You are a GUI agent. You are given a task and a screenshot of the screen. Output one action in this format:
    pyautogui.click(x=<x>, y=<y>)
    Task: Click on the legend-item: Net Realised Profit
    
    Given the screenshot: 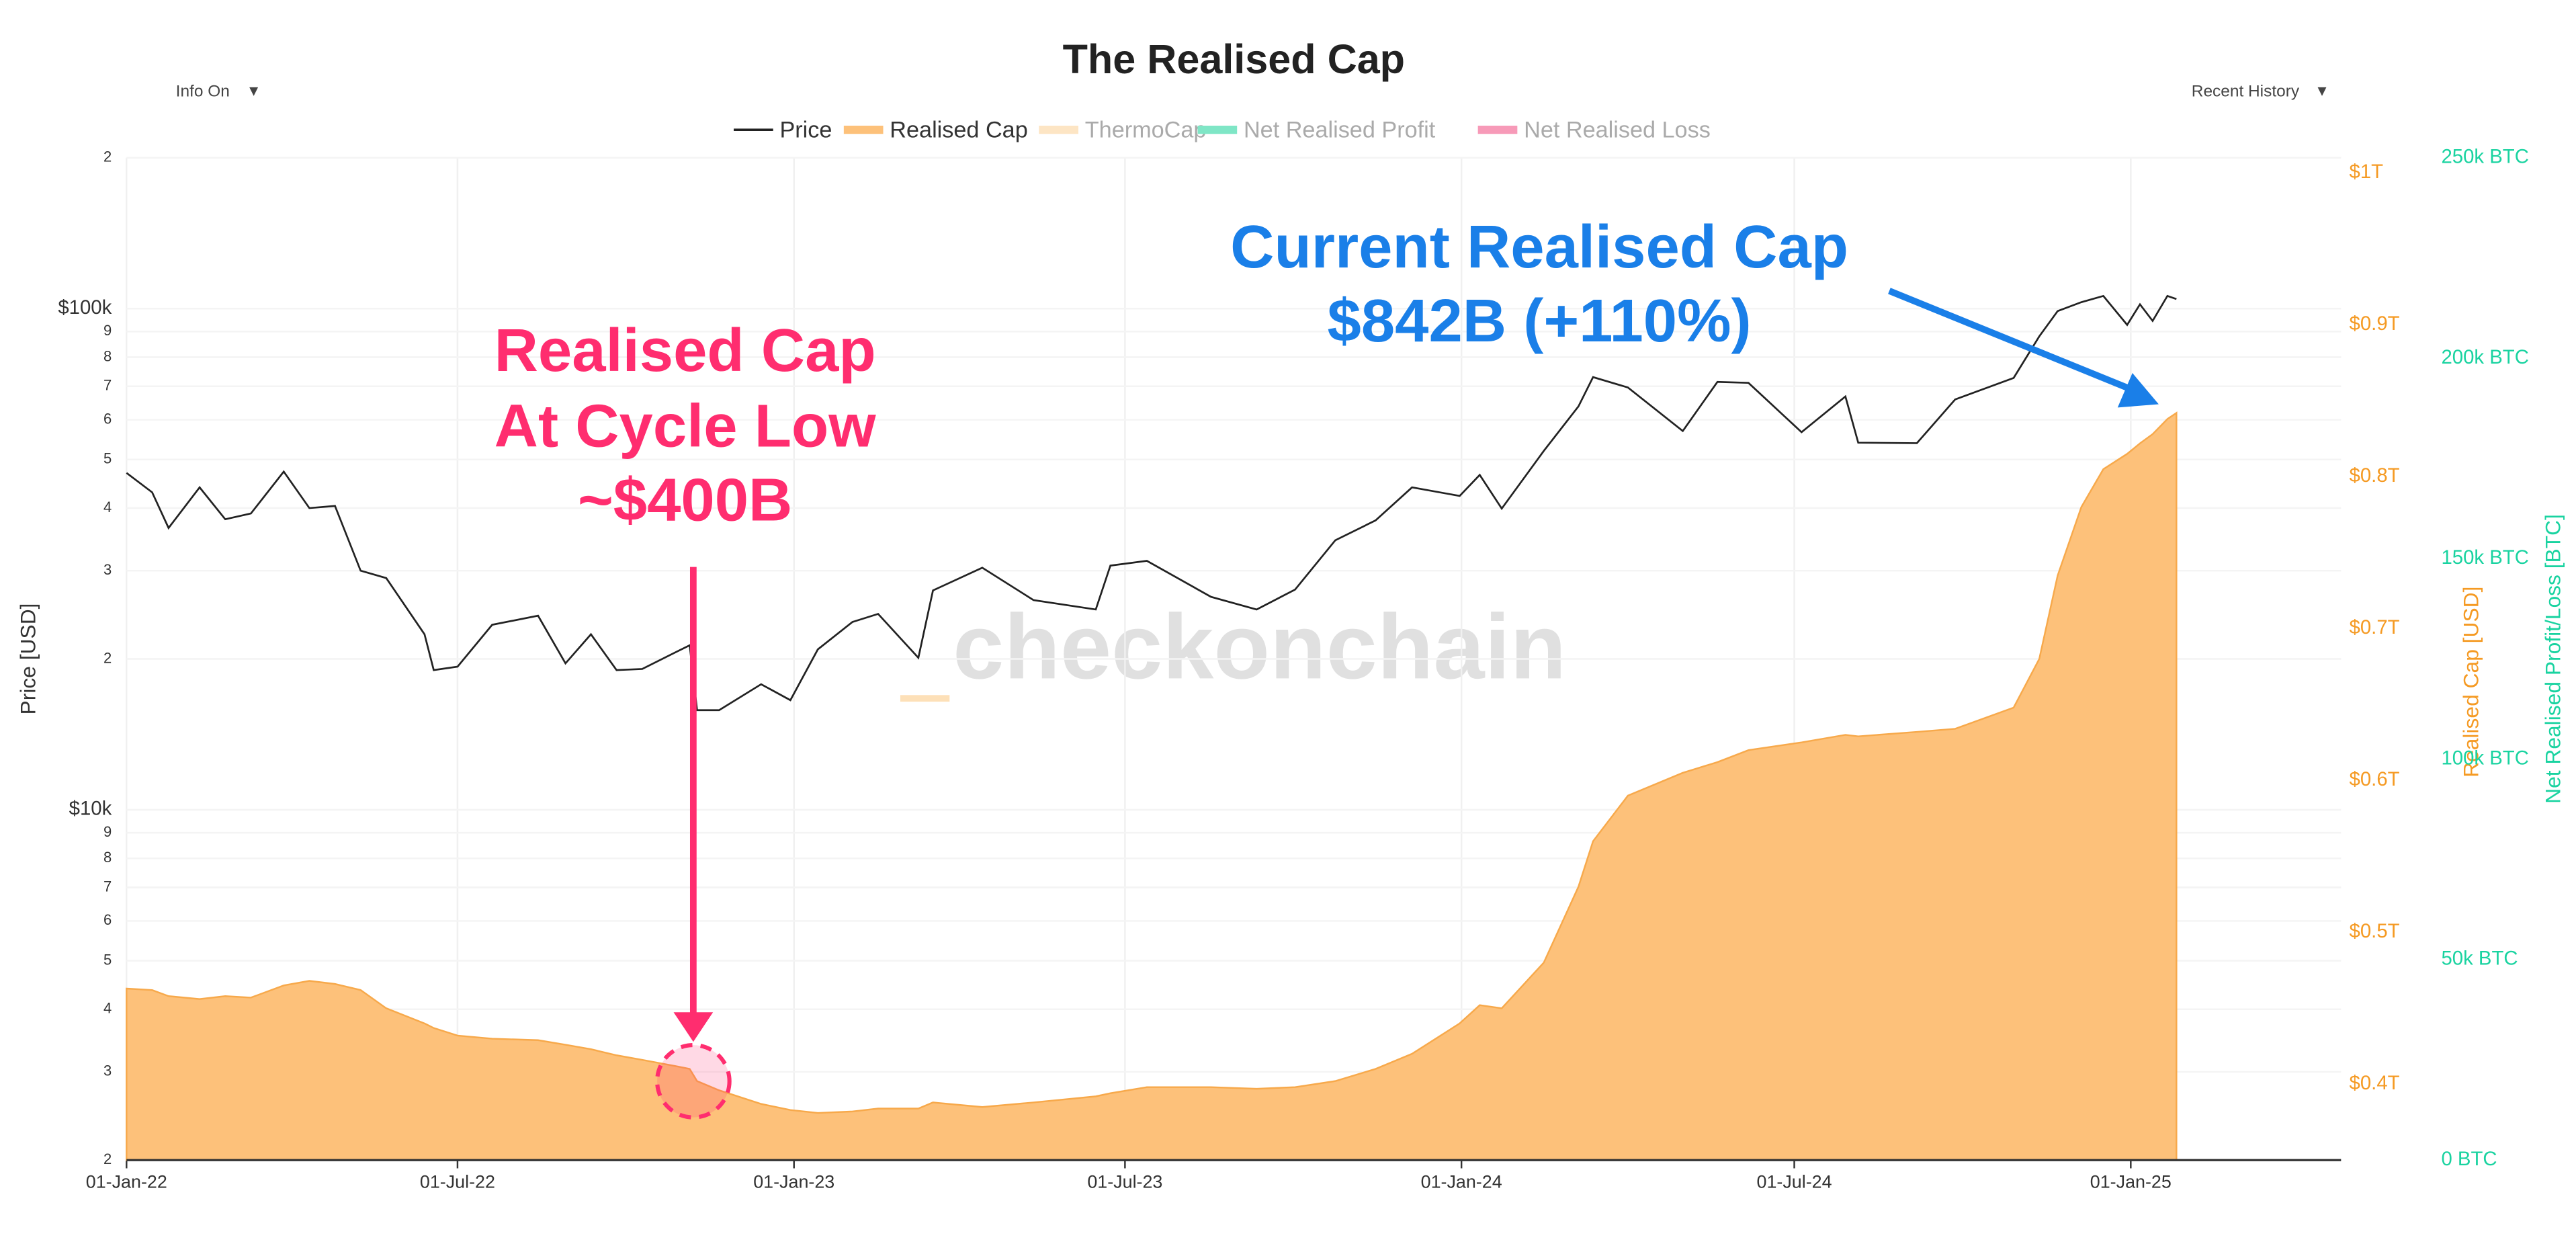 What is the action you would take?
    pyautogui.click(x=1316, y=130)
    